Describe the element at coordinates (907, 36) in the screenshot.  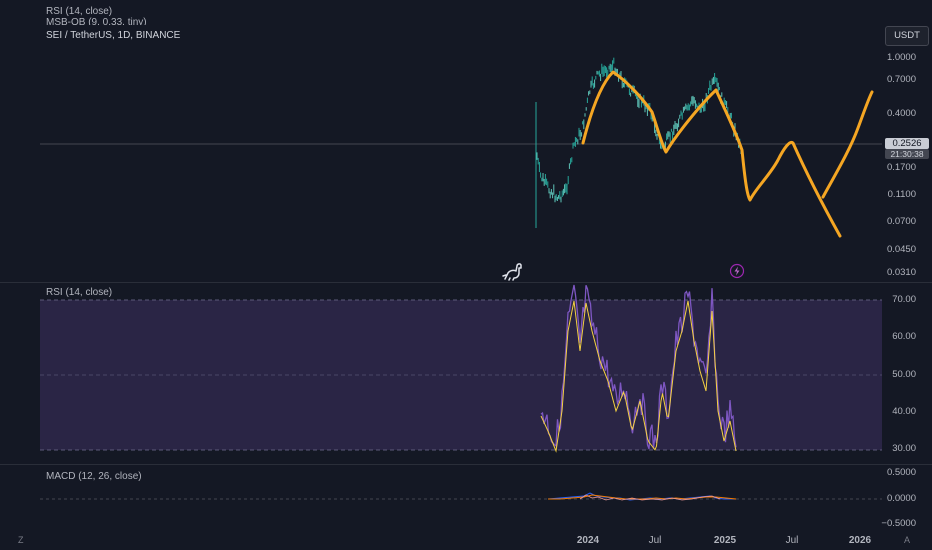
I see `currency-button: USDT` at that location.